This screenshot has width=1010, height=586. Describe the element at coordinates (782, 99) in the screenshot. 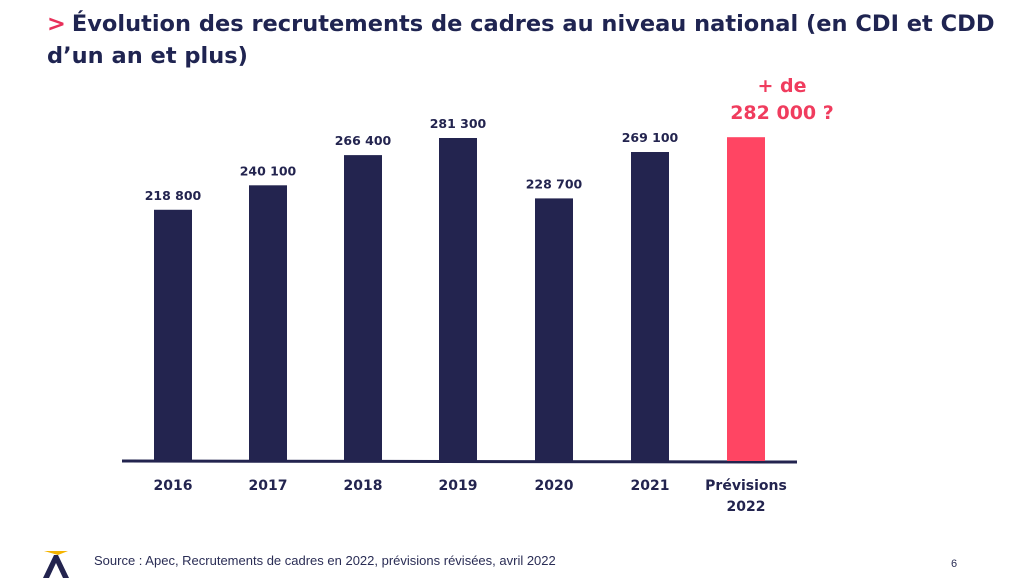

I see `forecast-annotation: + de 282 000 ?` at that location.